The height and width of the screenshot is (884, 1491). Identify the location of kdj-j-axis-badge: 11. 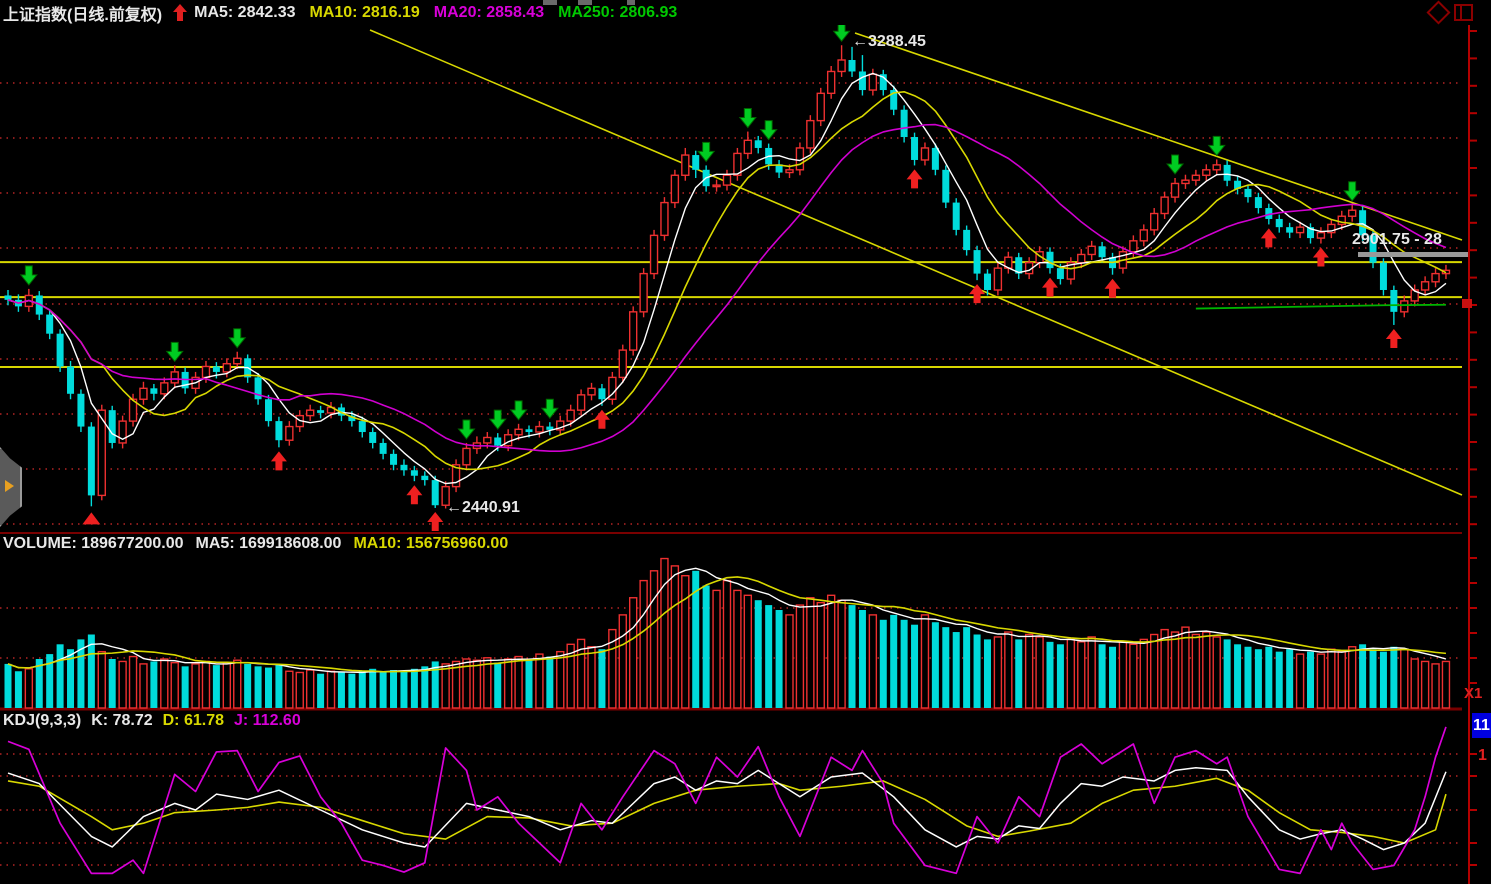
(1481, 725).